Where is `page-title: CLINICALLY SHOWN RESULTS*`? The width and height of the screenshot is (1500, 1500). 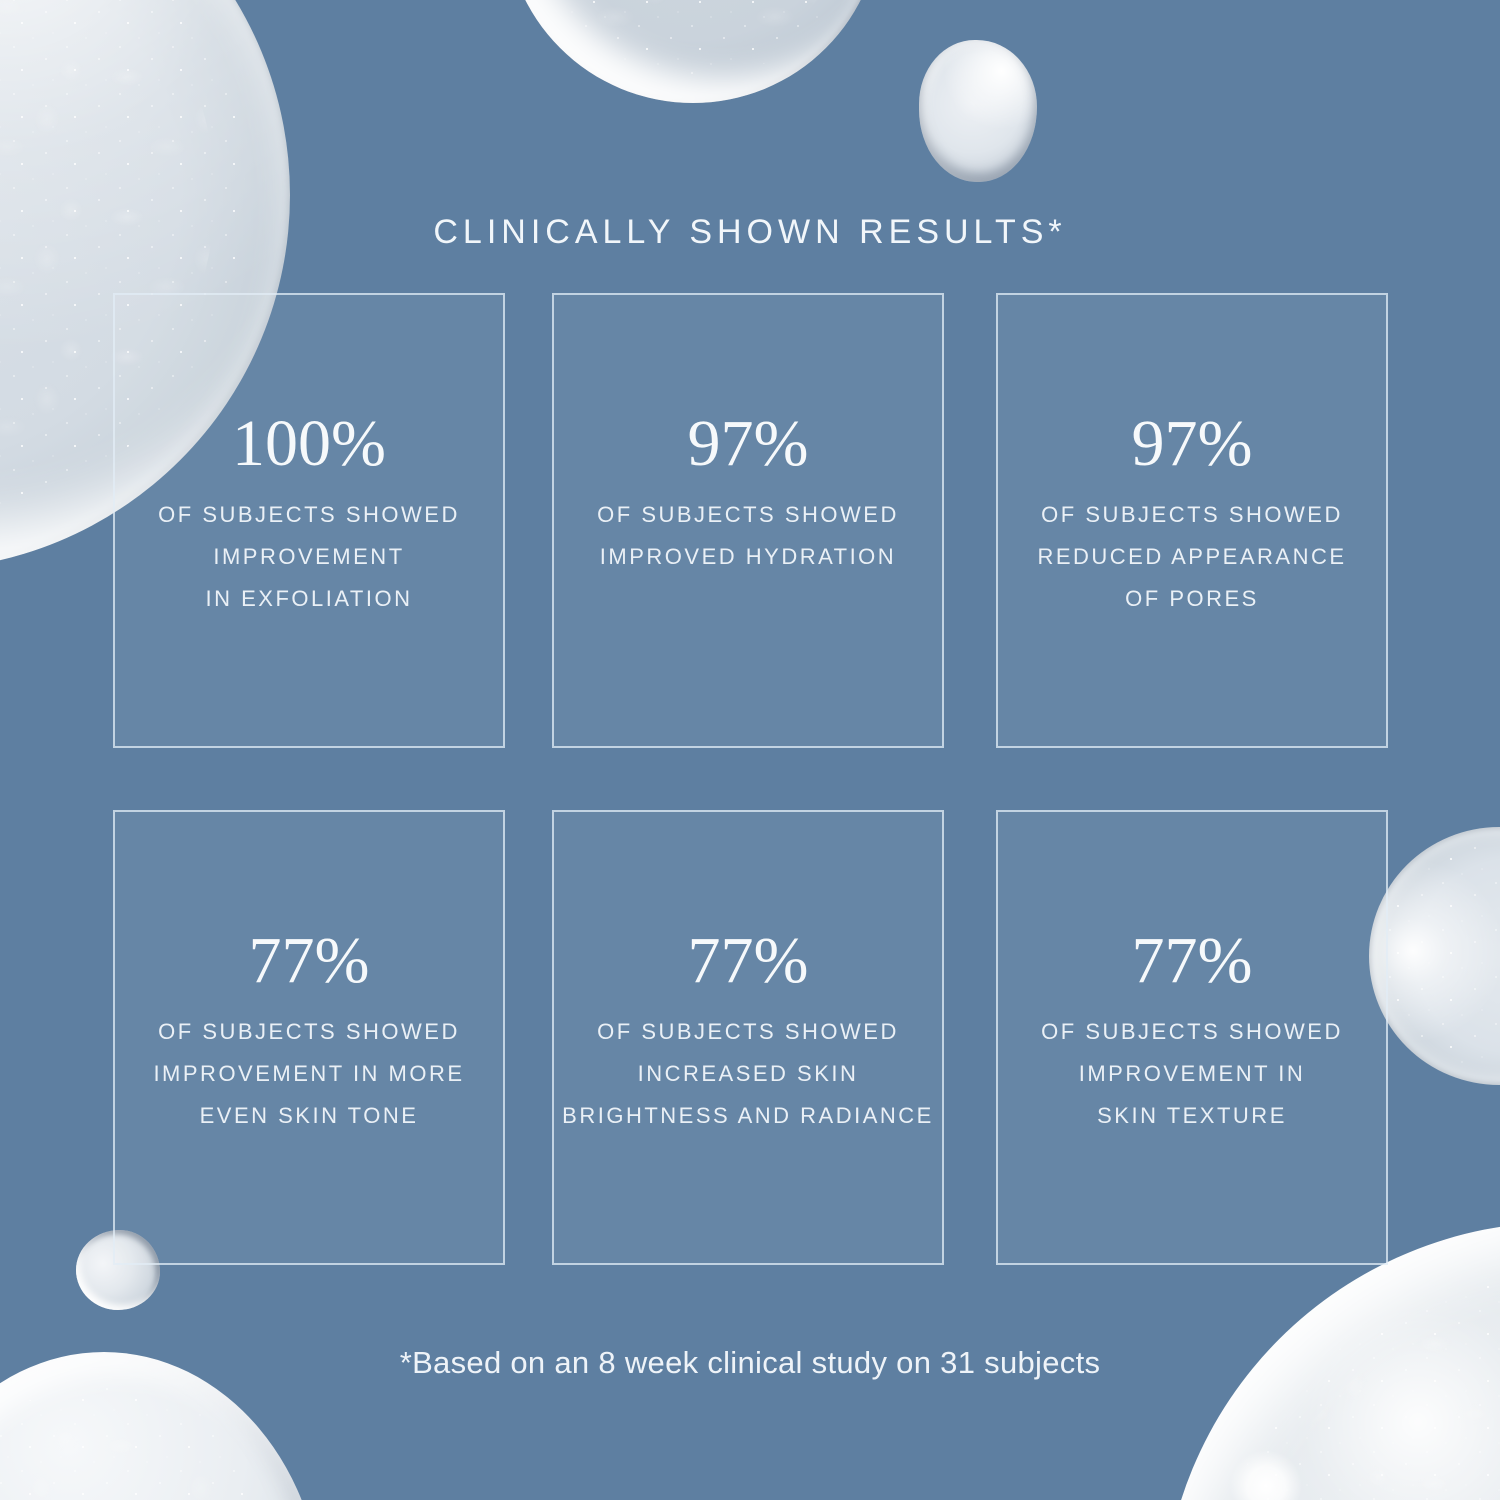 page-title: CLINICALLY SHOWN RESULTS* is located at coordinates (750, 232).